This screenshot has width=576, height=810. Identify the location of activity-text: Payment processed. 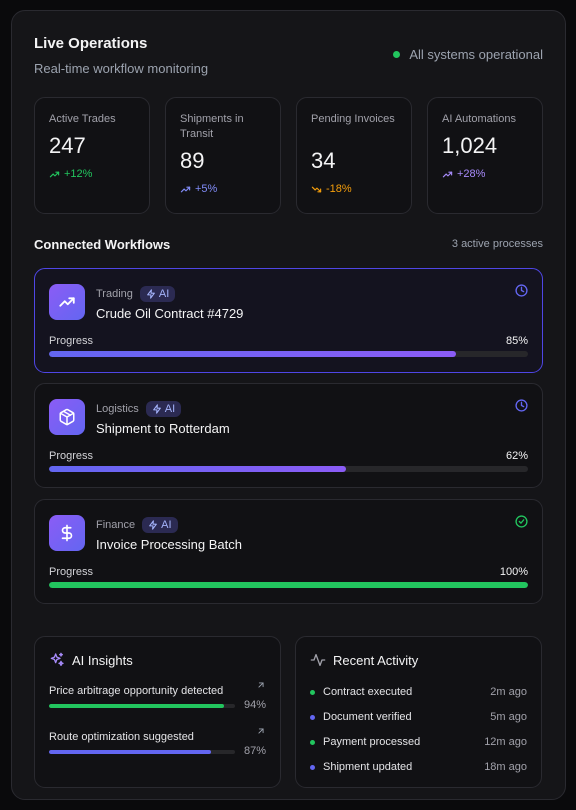
(372, 742).